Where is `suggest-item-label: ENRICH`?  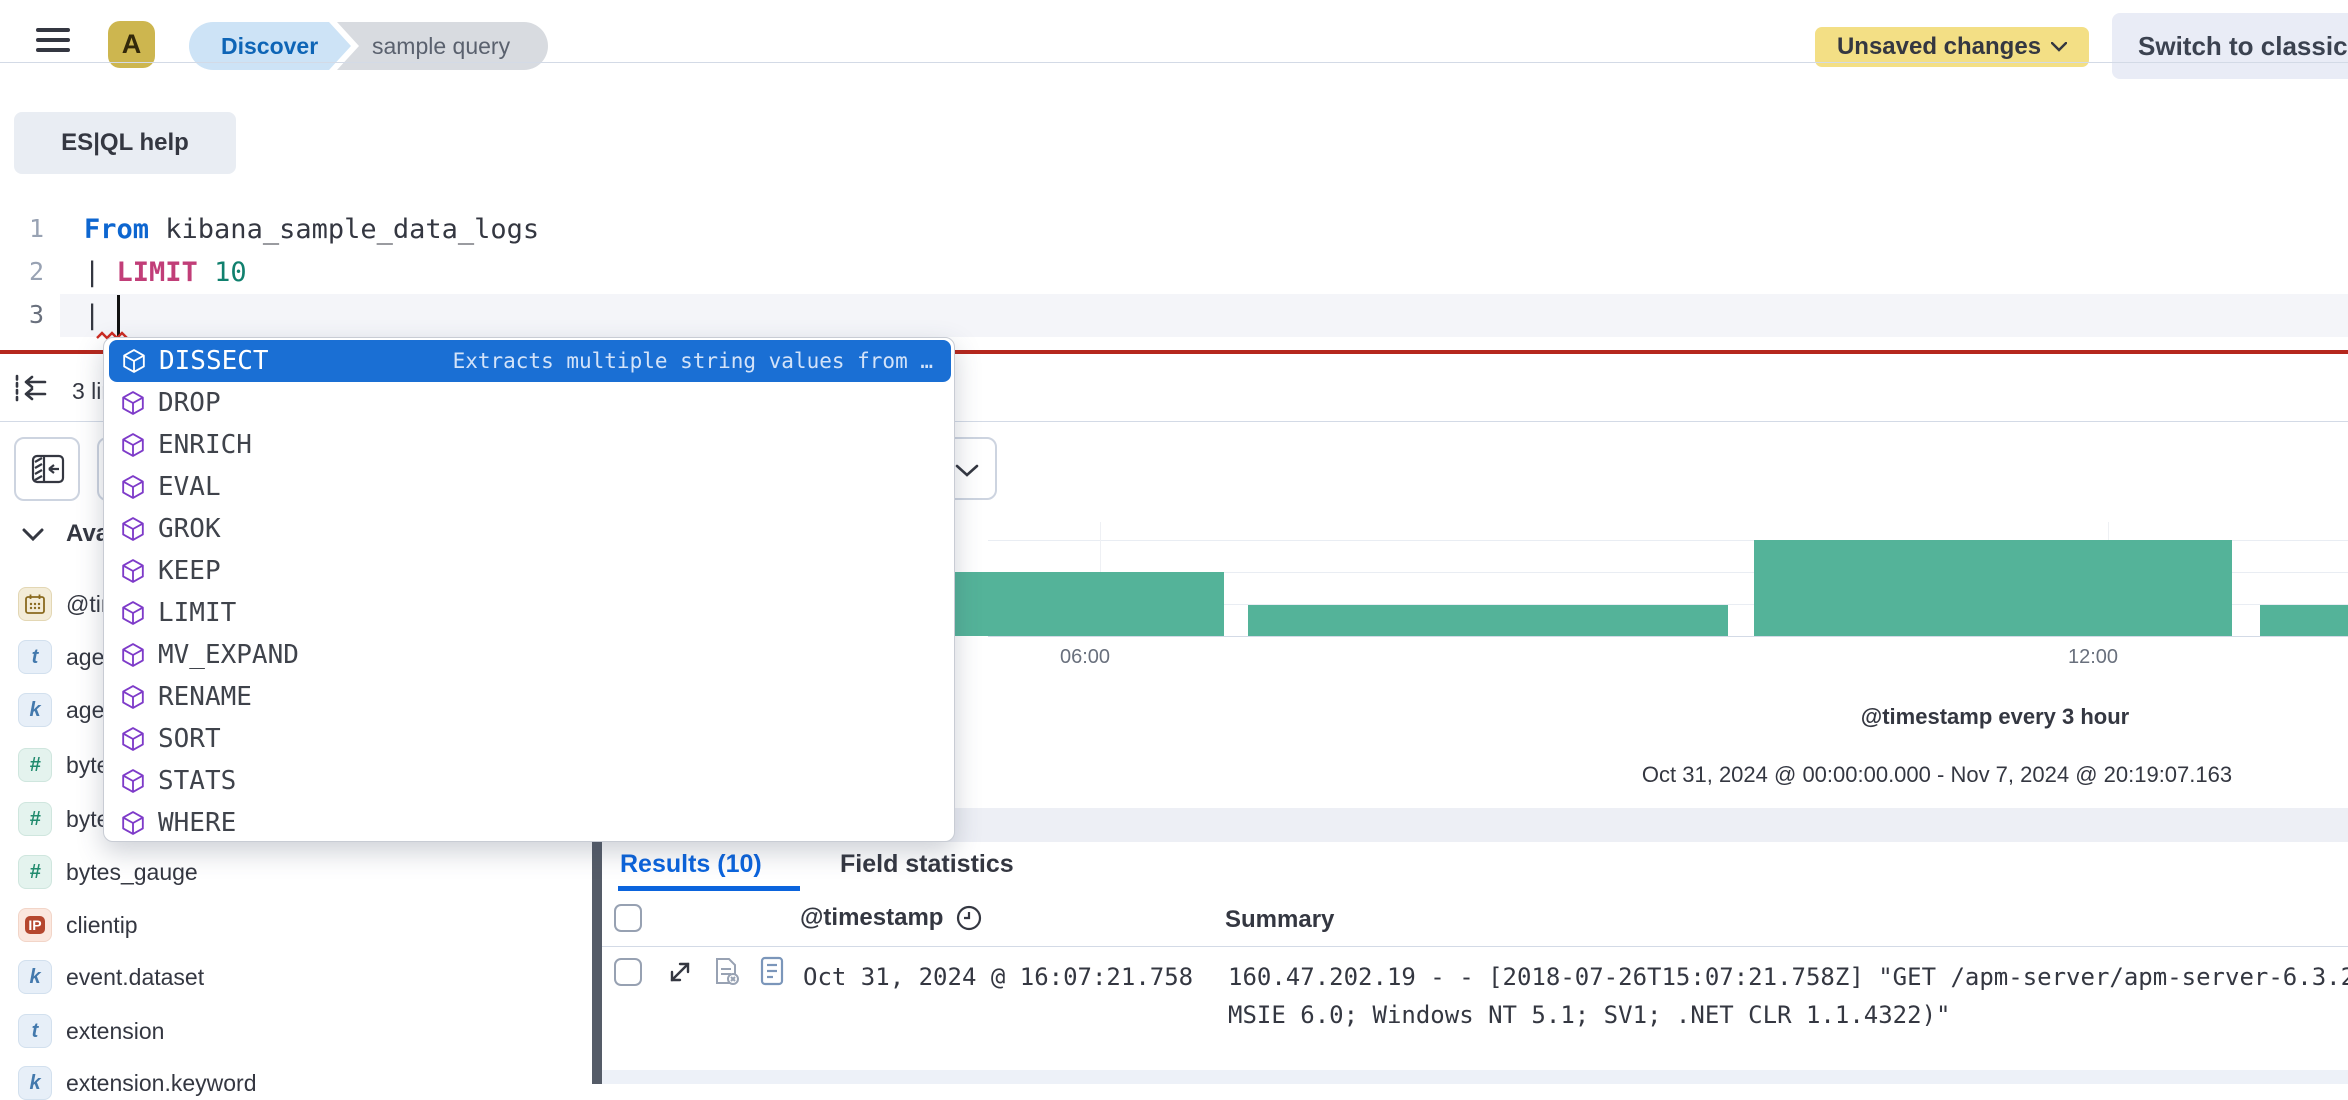
suggest-item-label: ENRICH is located at coordinates (205, 445).